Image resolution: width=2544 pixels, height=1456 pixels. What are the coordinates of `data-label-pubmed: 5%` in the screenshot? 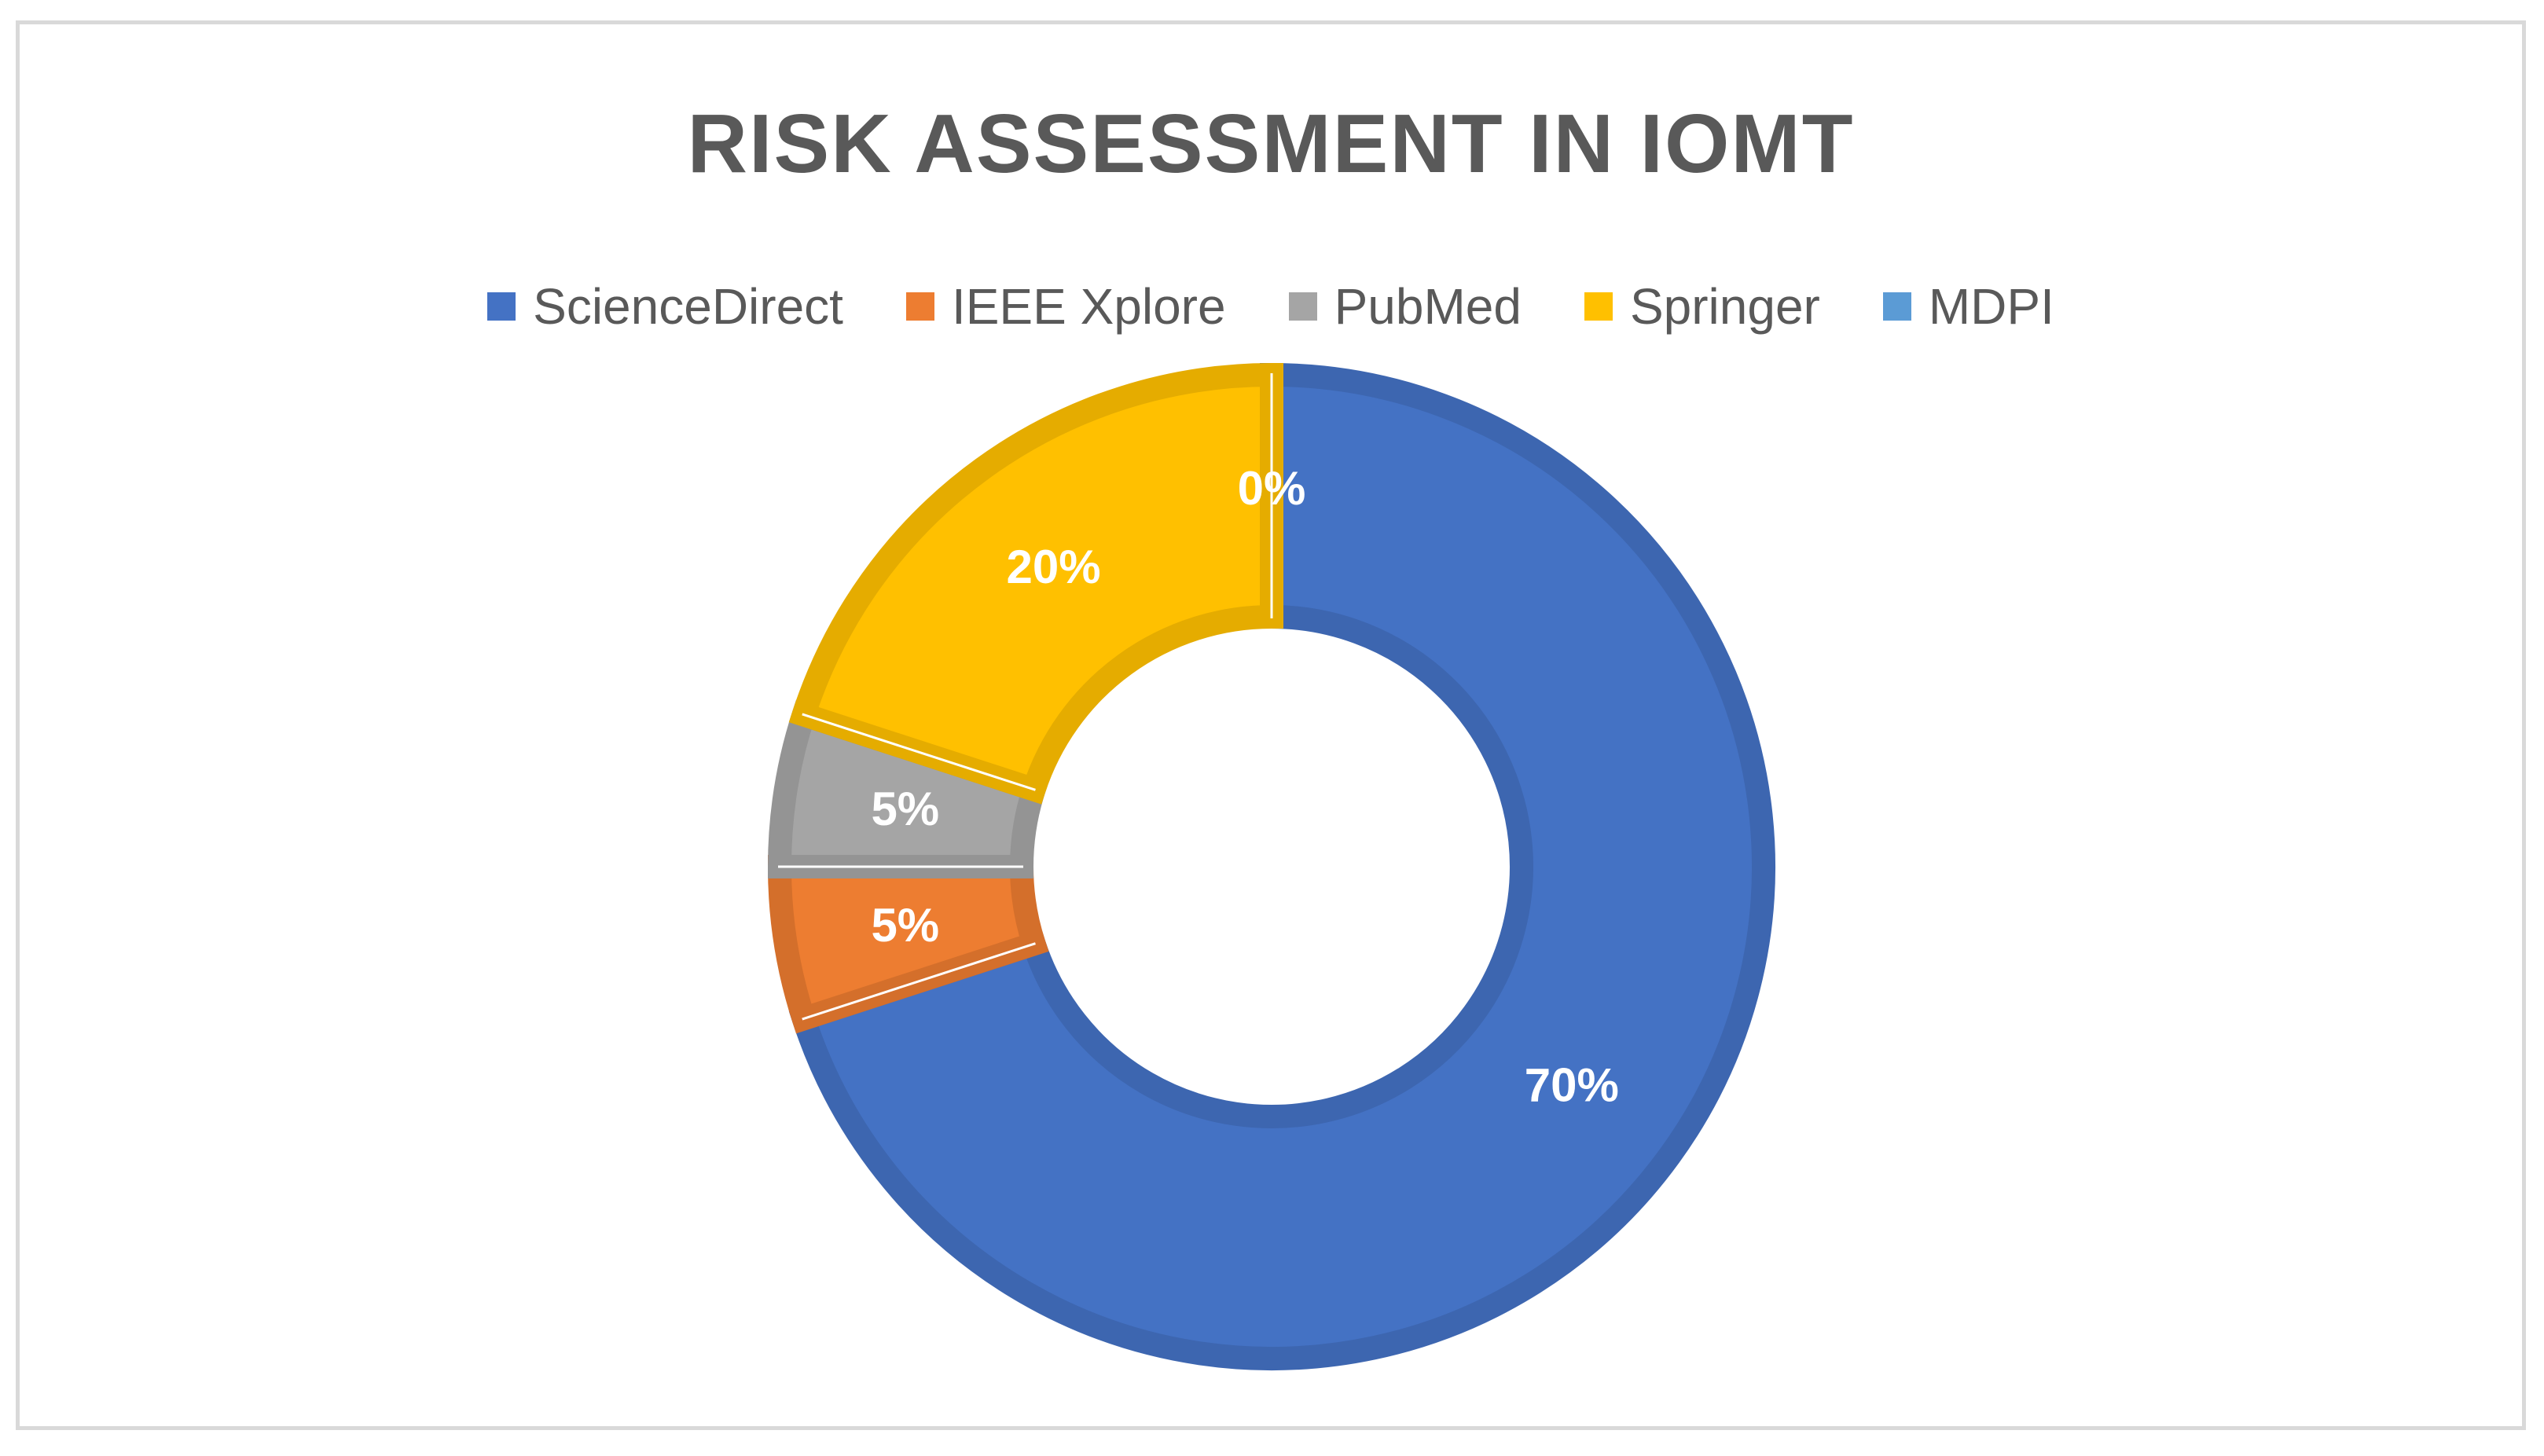 It's located at (905, 809).